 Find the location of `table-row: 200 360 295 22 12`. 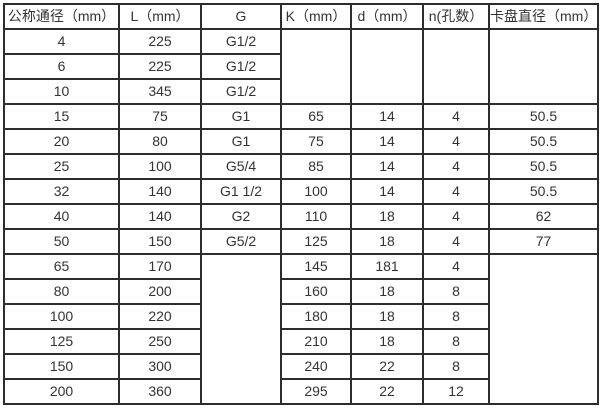

table-row: 200 360 295 22 12 is located at coordinates (300, 391).